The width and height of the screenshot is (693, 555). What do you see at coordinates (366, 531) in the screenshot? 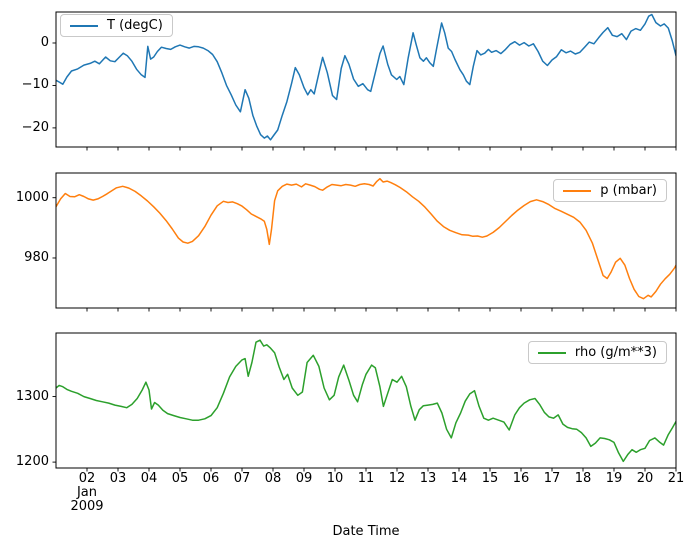
I see `x-axis-title: Date Time` at bounding box center [366, 531].